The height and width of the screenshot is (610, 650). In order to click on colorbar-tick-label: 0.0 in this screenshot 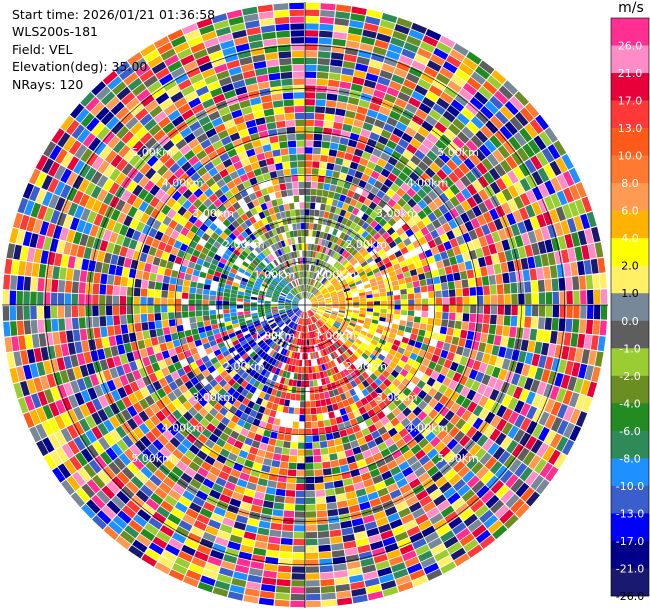, I will do `click(630, 321)`.